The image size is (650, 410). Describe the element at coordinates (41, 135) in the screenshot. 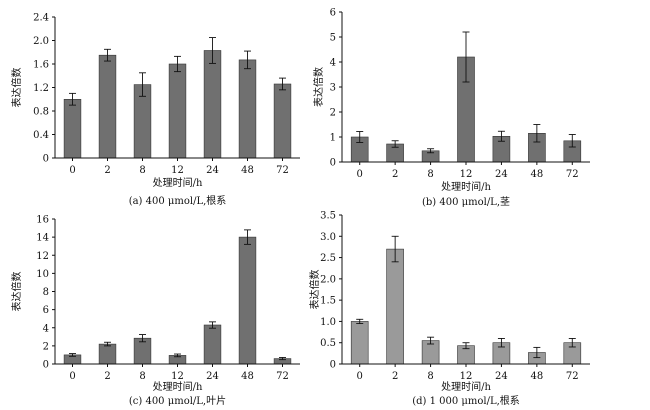

I see `y-tick-label: 0.4` at that location.